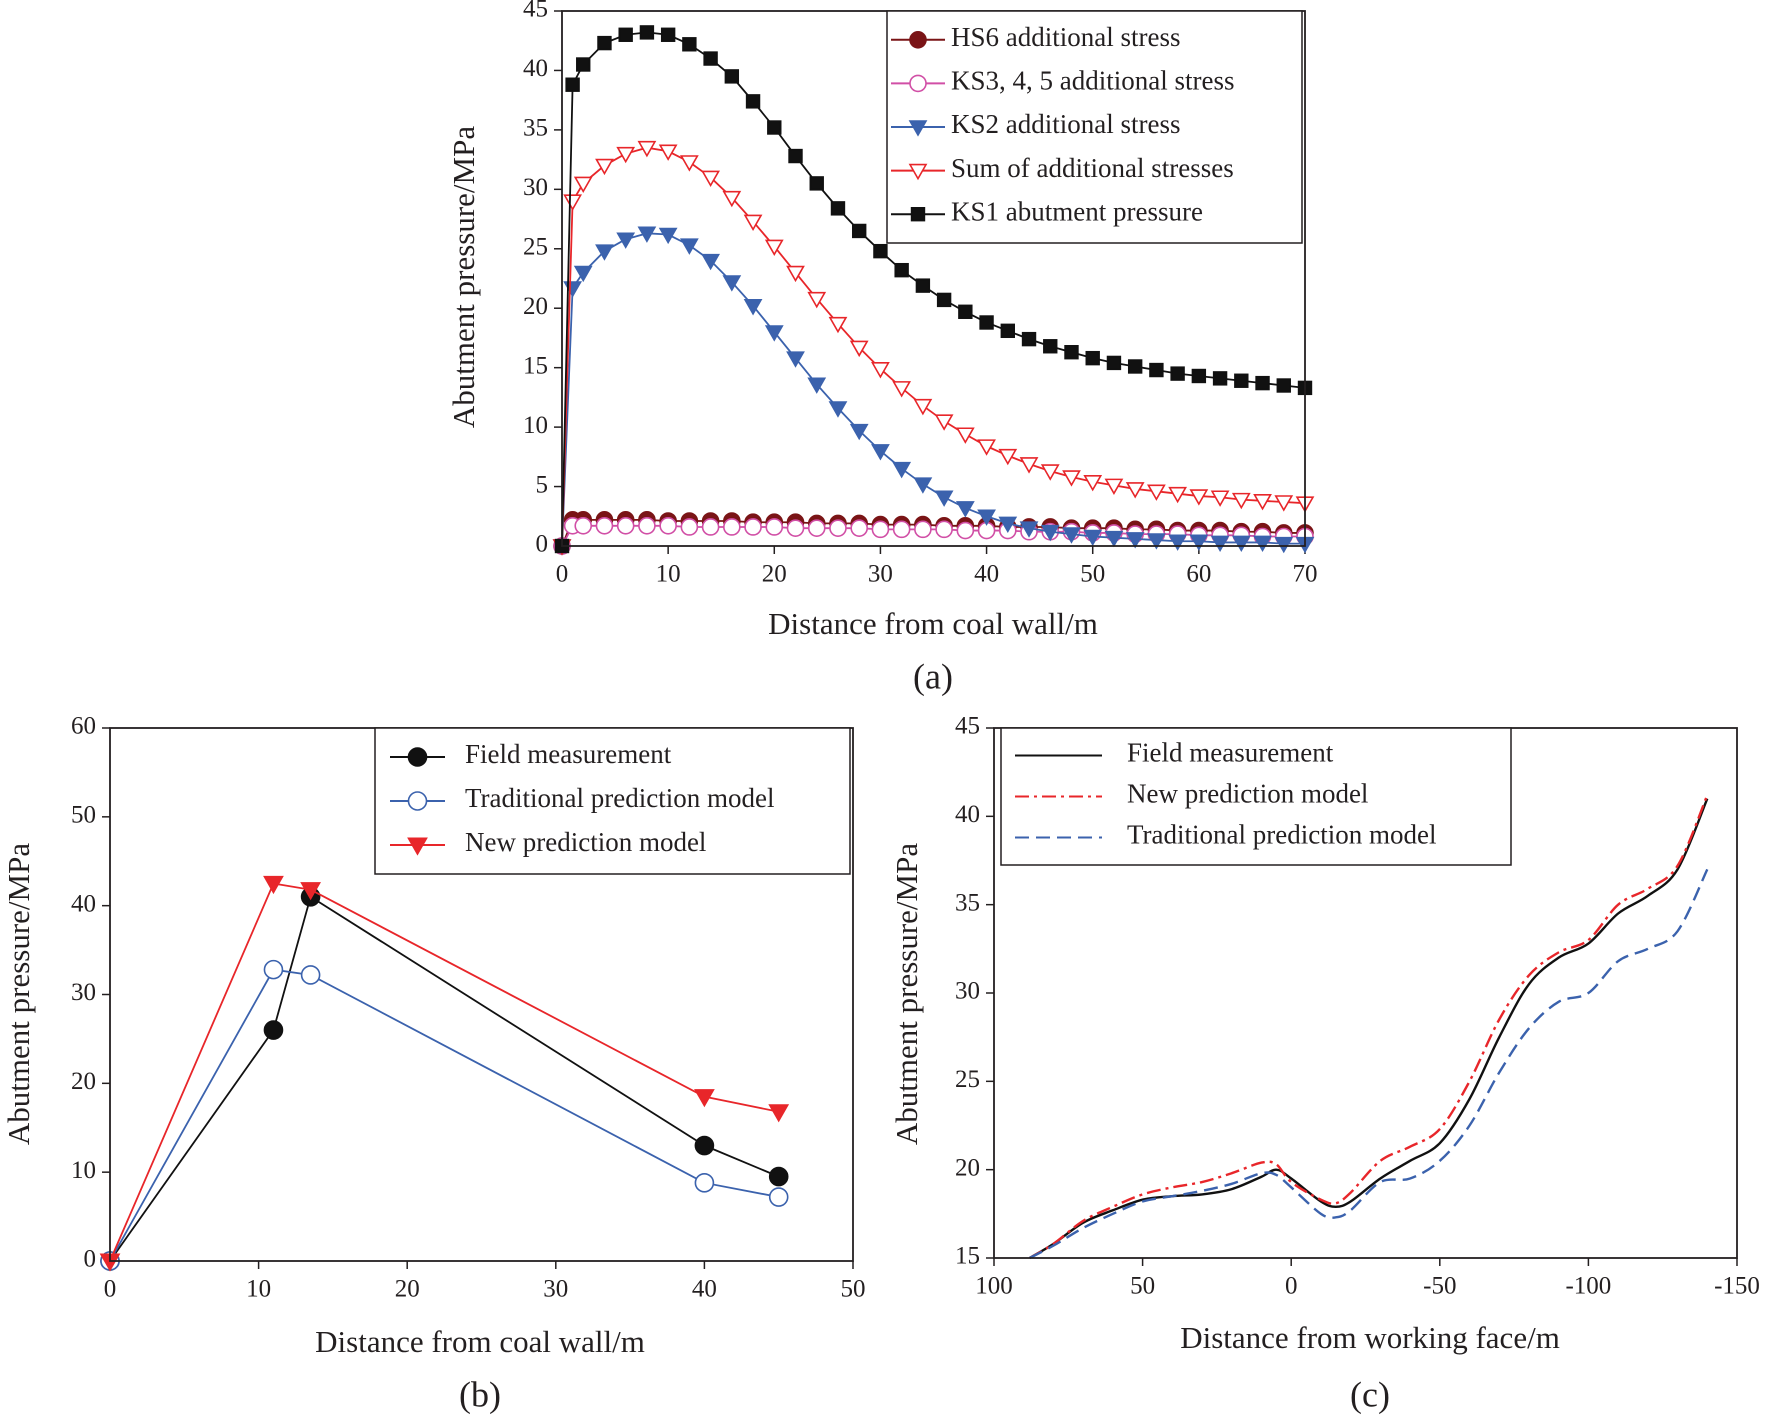 This screenshot has width=1772, height=1424. What do you see at coordinates (1588, 1286) in the screenshot?
I see `x-tick-label: -100` at bounding box center [1588, 1286].